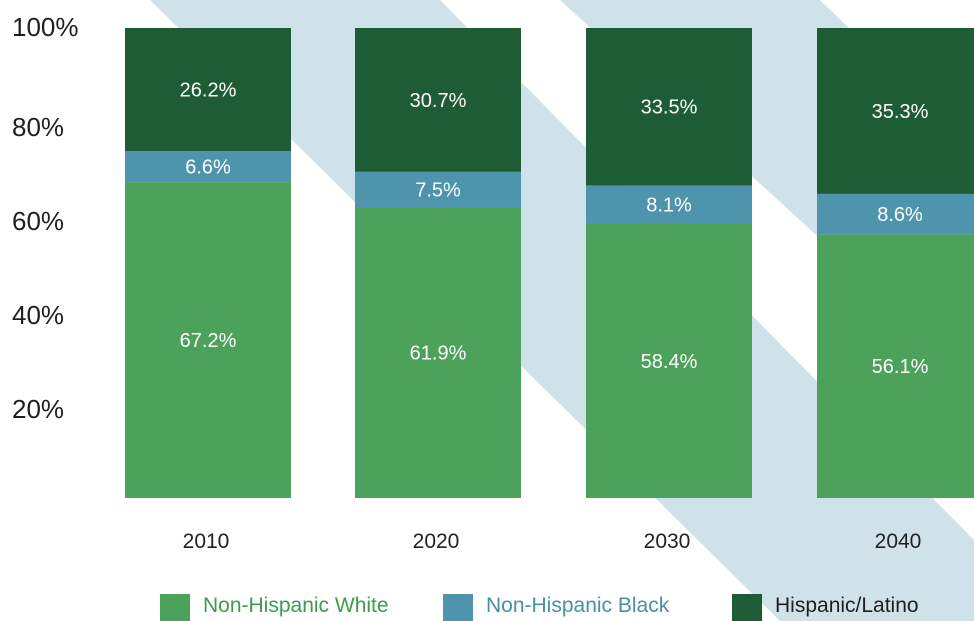 The image size is (974, 621). I want to click on y-tick-label: 100%, so click(45, 27).